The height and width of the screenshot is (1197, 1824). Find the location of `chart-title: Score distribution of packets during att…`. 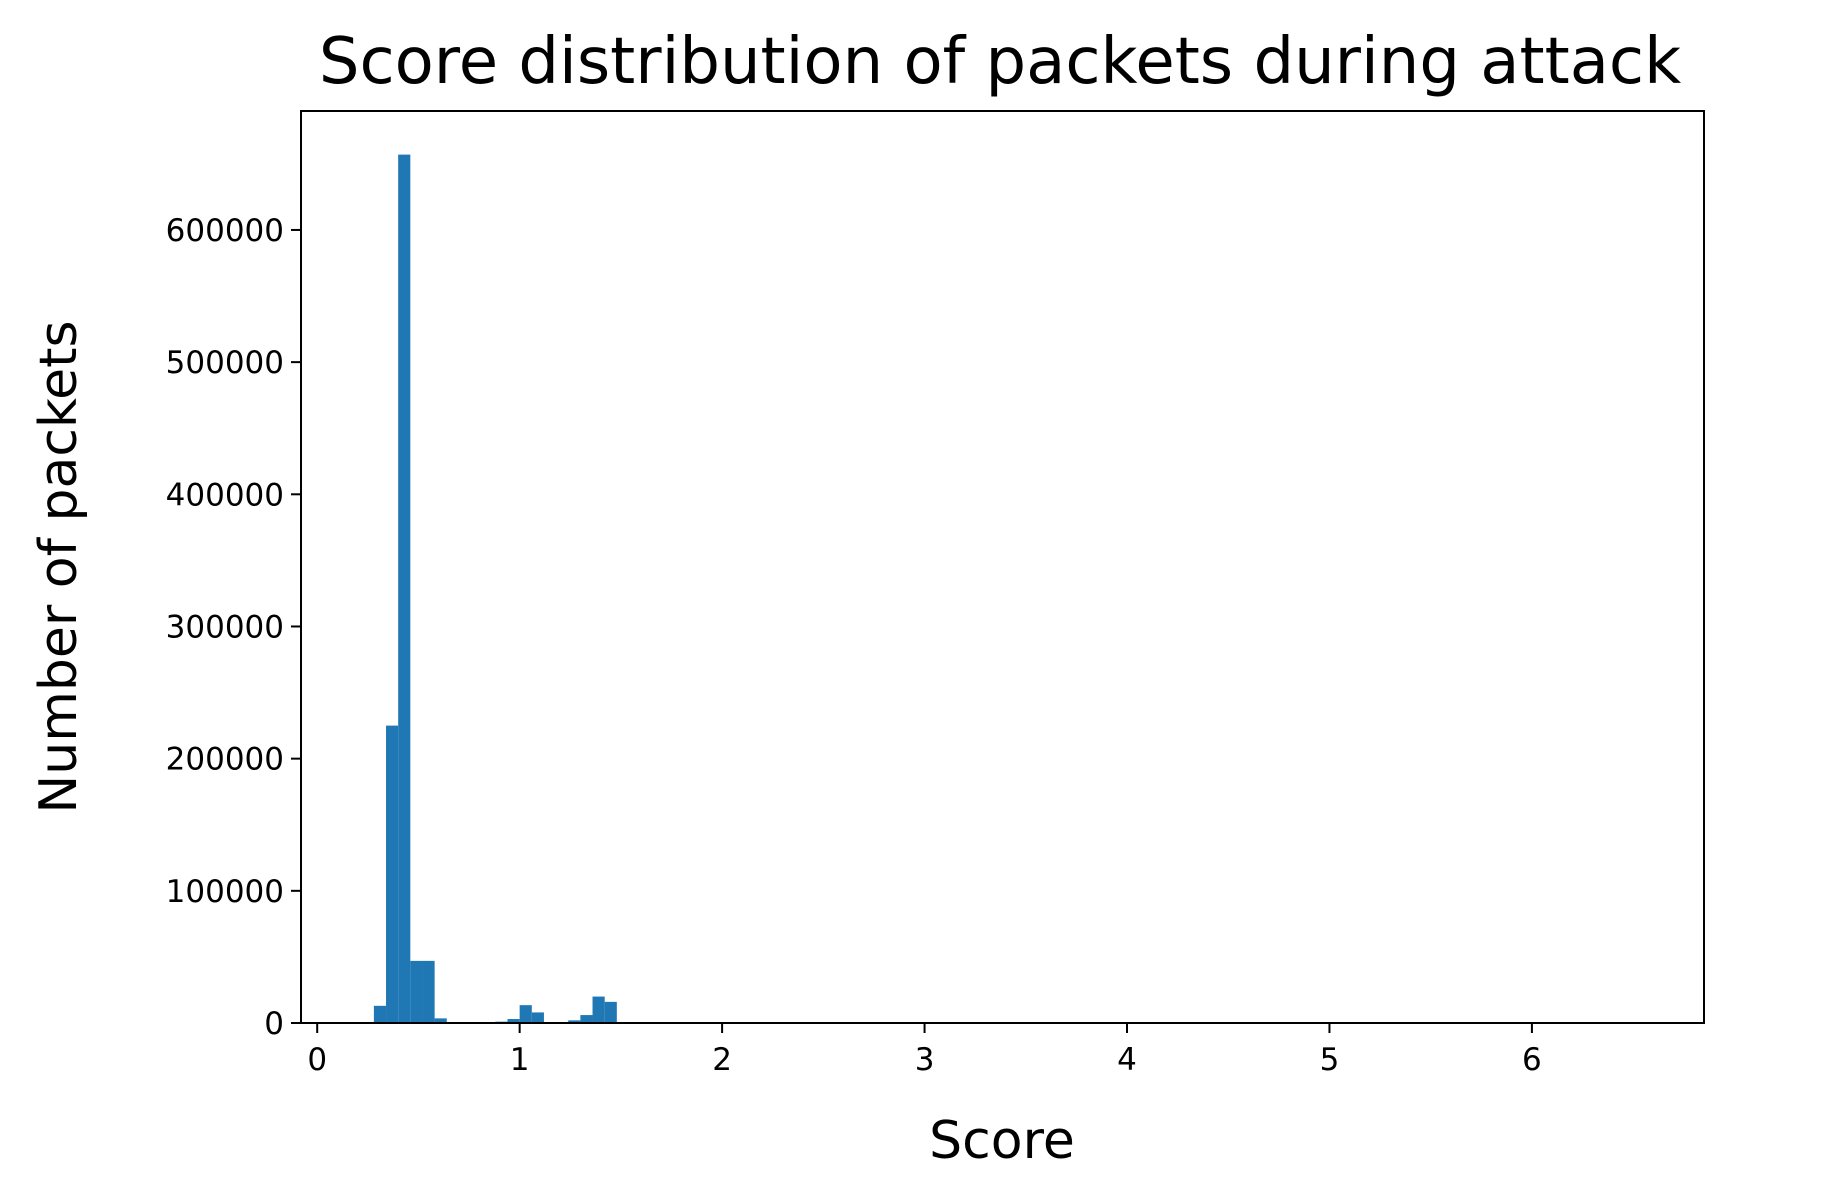

chart-title: Score distribution of packets during att… is located at coordinates (1000, 62).